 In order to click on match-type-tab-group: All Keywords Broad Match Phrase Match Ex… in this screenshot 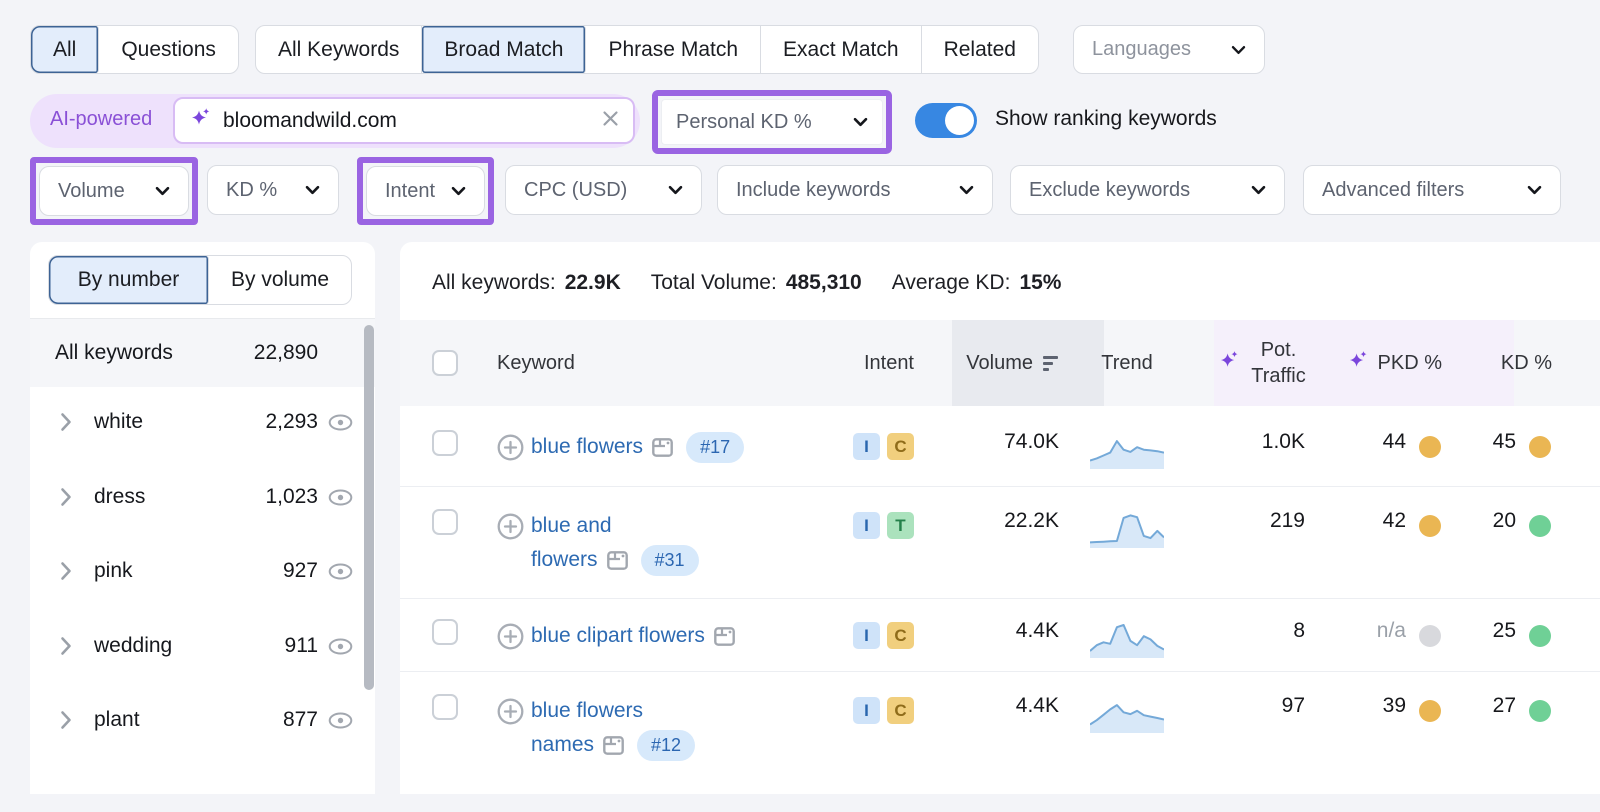, I will do `click(647, 49)`.